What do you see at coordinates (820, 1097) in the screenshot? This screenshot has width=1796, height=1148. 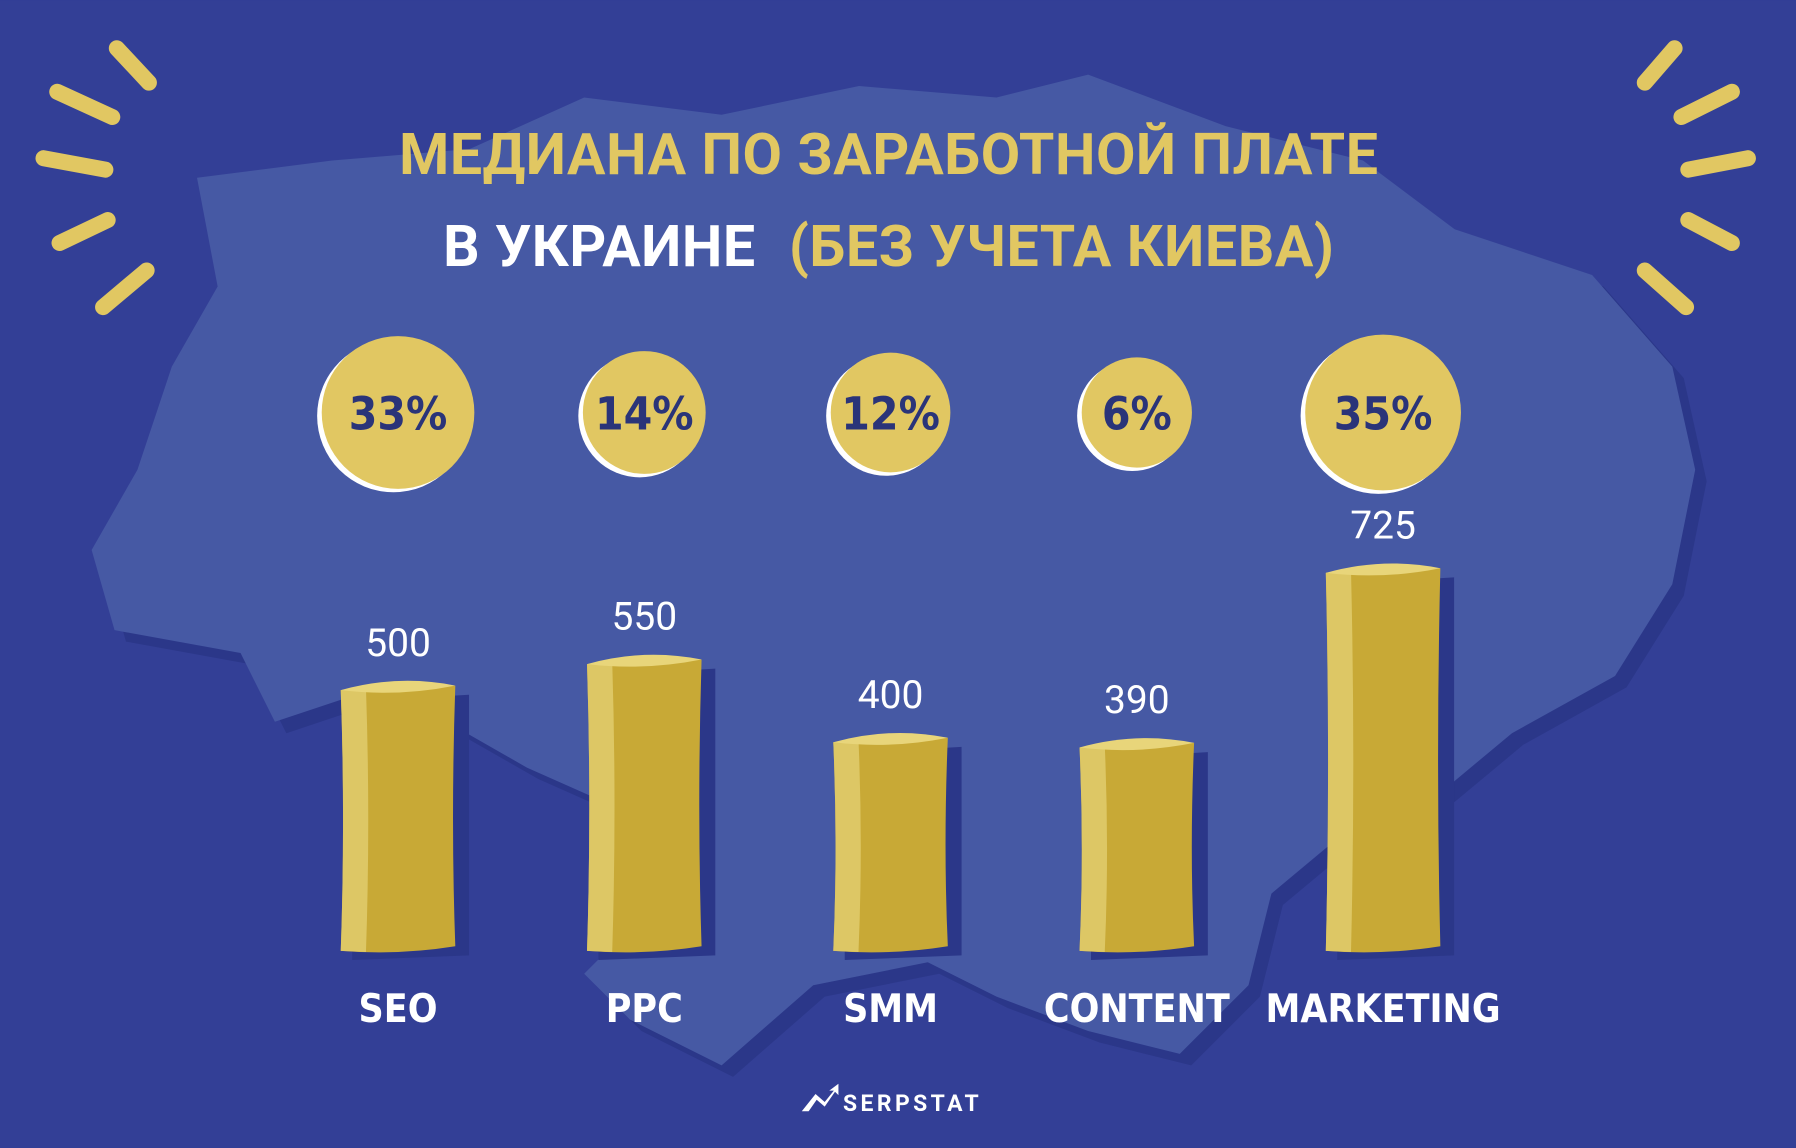 I see `brand-logo` at bounding box center [820, 1097].